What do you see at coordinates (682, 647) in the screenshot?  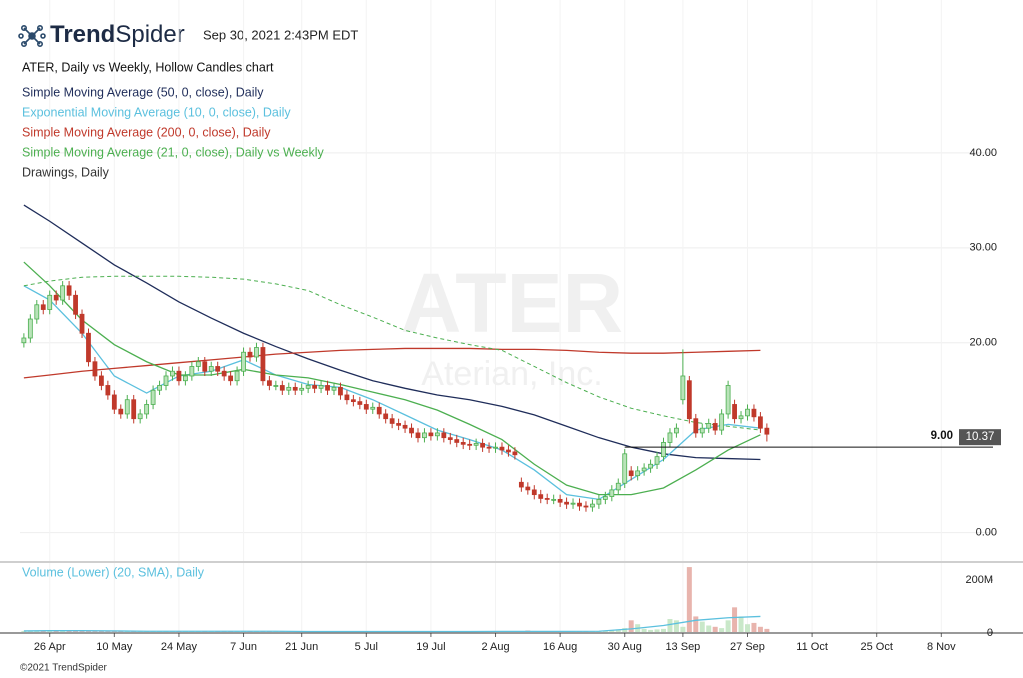 I see `x-tick-label: 13 Sep` at bounding box center [682, 647].